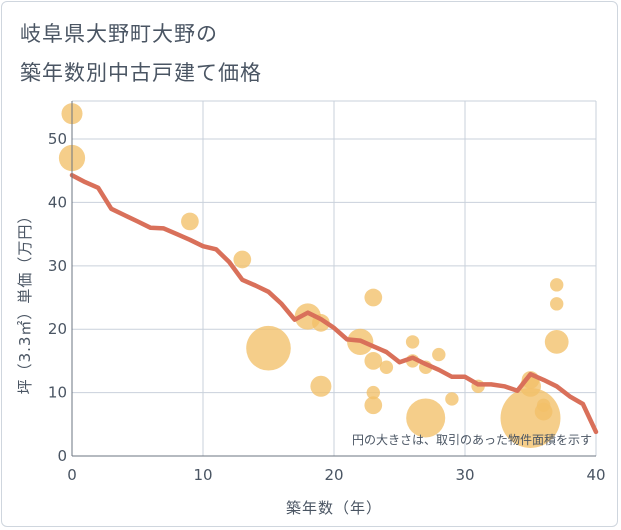 Image resolution: width=621 pixels, height=530 pixels. What do you see at coordinates (141, 73) in the screenshot?
I see `chart-title-line-2: 築年数別中古戸建て価格` at bounding box center [141, 73].